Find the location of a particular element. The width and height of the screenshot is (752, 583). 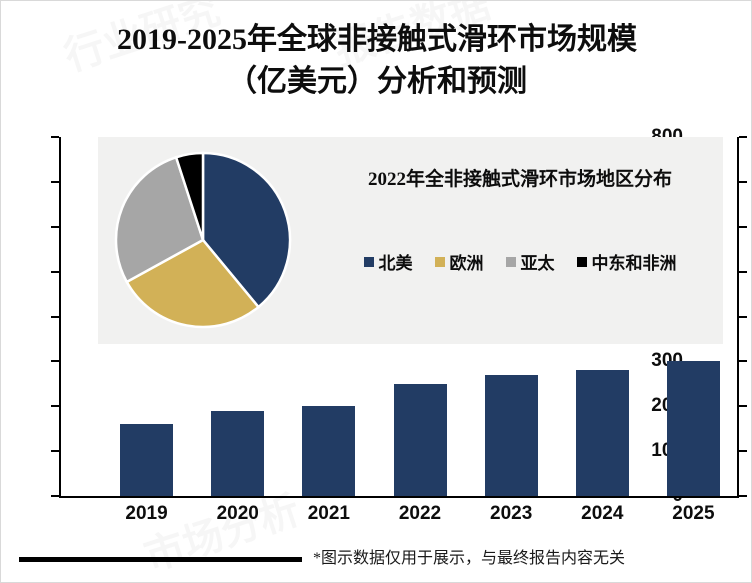

pie-legend: 北美 欧洲 亚太 中东和非洲 is located at coordinates (520, 261).